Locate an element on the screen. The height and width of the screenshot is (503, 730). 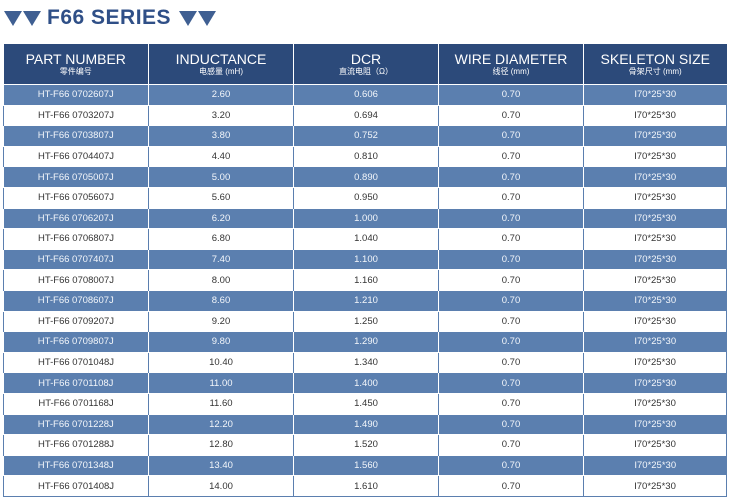
cell-part-number: HT-F66 0707407J is located at coordinates (76, 259).